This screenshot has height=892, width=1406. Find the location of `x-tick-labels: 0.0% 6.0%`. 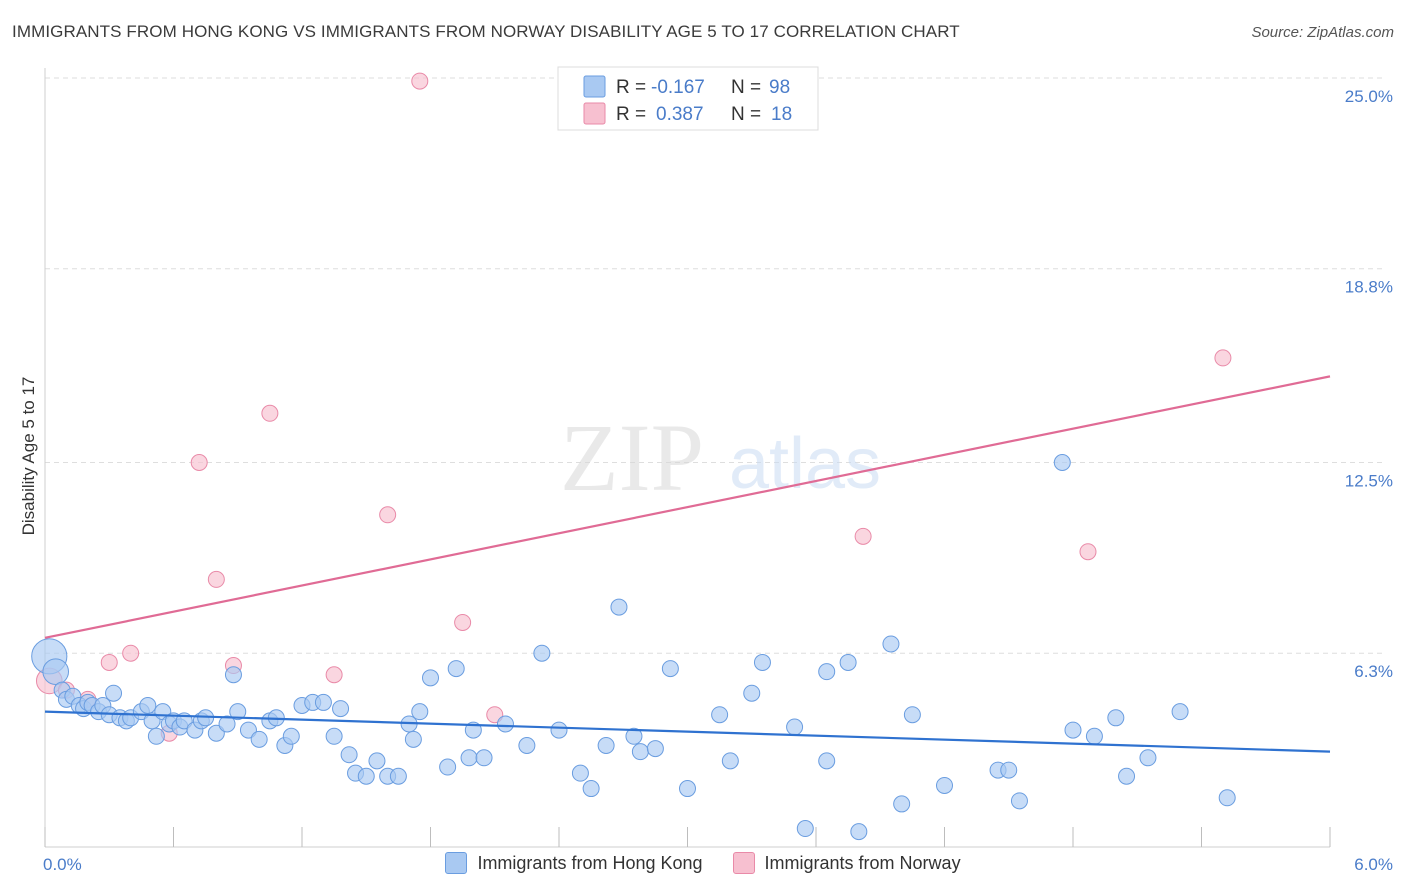

x-tick-labels: 0.0% 6.0% is located at coordinates (718, 864).